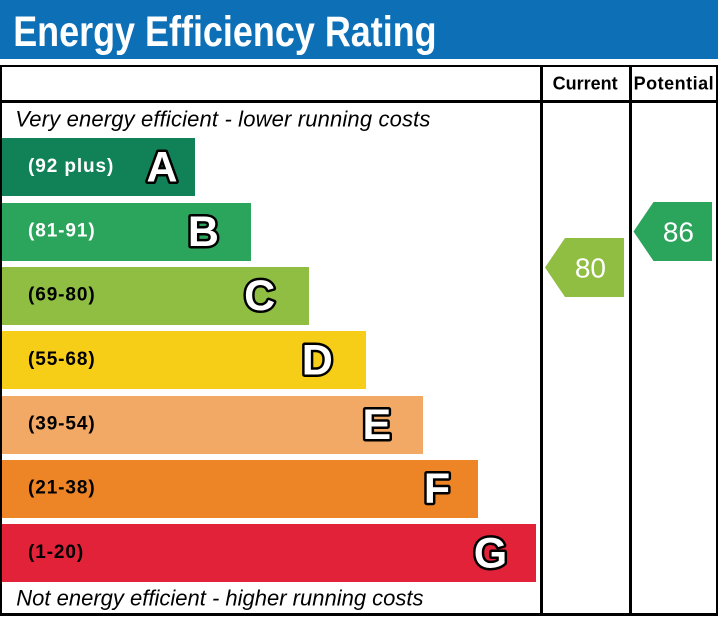  I want to click on svg-text: (21-38), so click(62, 488).